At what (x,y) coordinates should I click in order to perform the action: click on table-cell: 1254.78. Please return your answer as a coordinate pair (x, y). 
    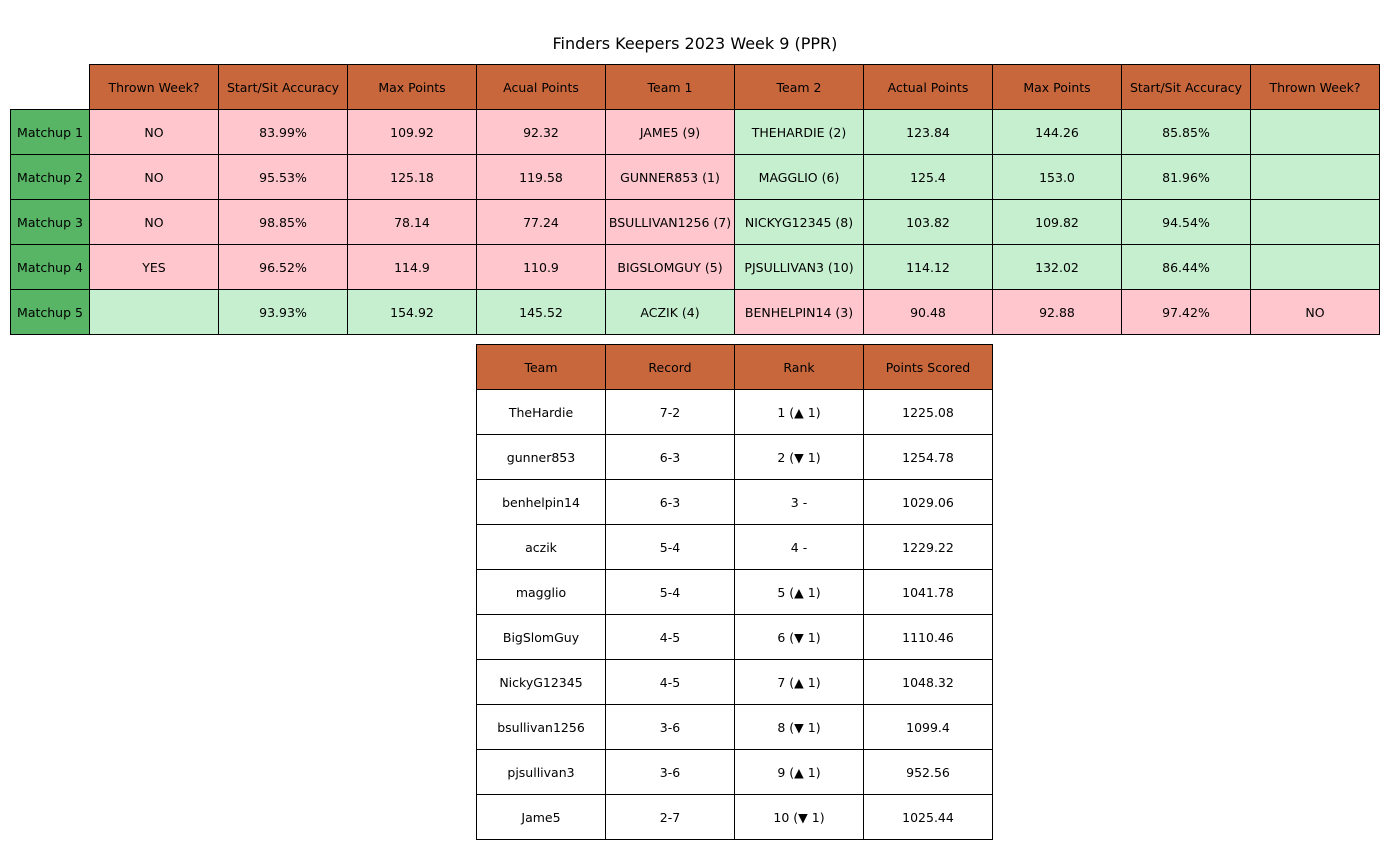
    Looking at the image, I should click on (928, 457).